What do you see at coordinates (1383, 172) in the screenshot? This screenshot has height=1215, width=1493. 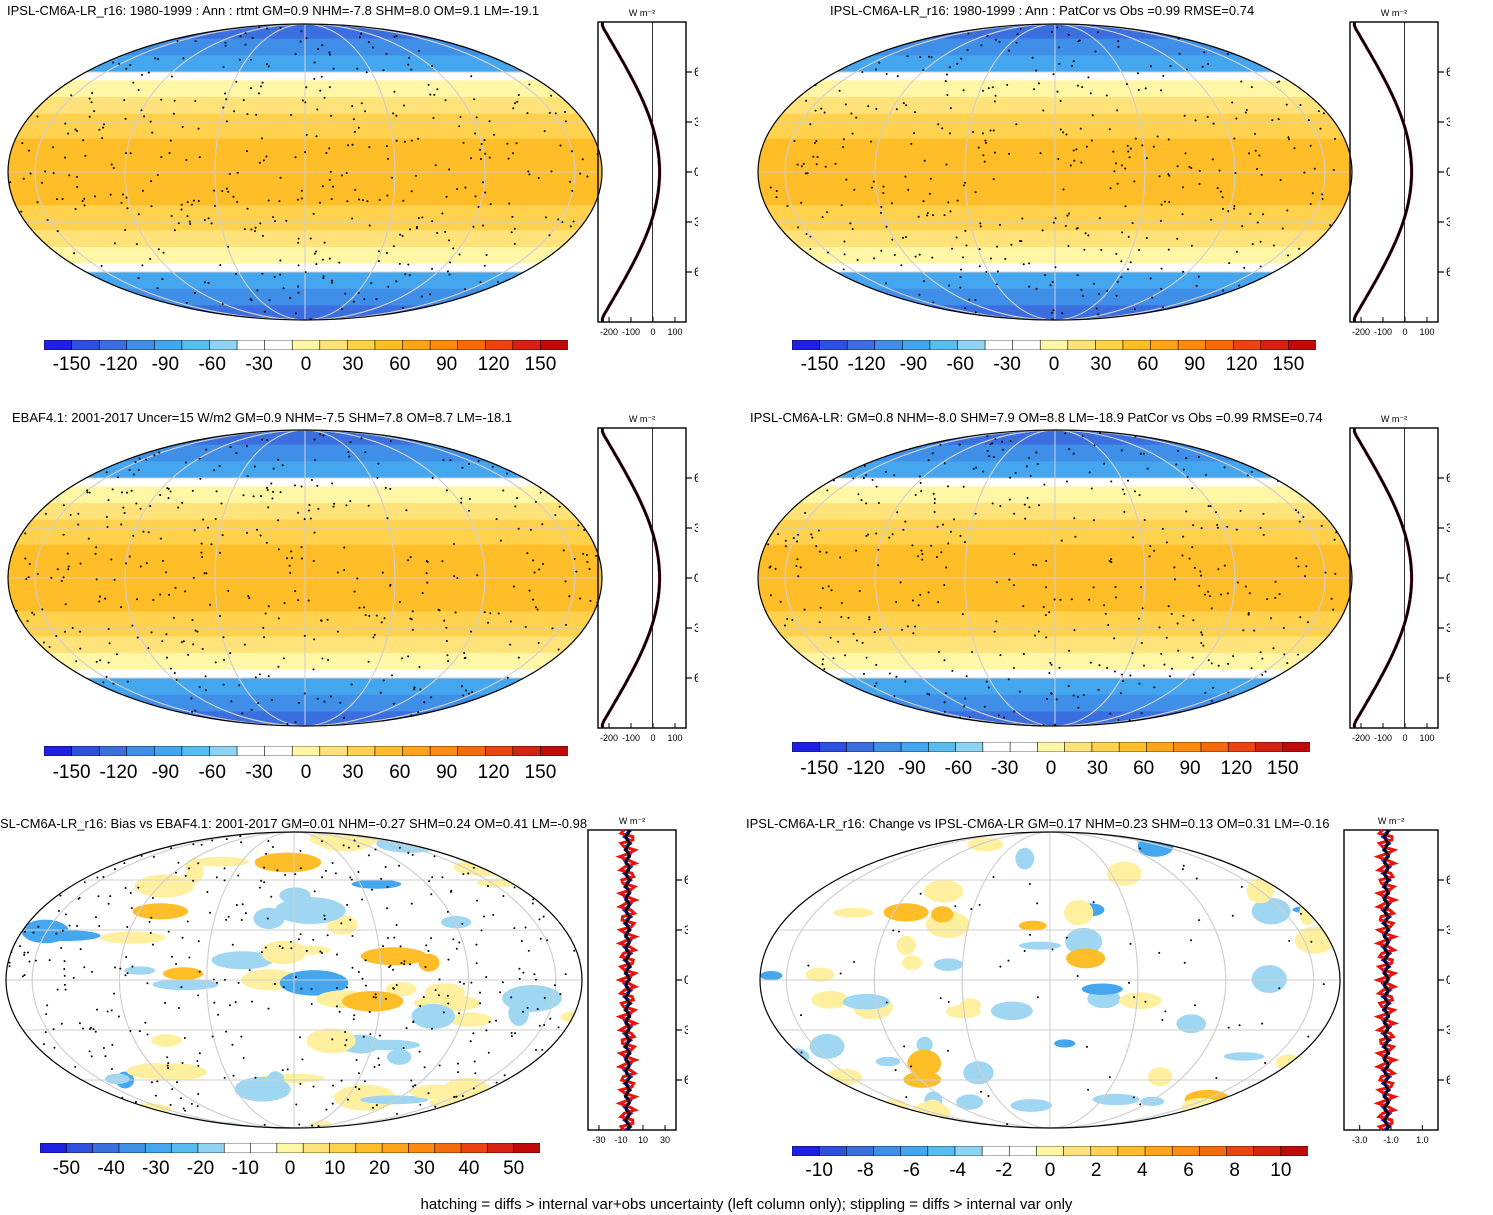 I see `profile-line-obs` at bounding box center [1383, 172].